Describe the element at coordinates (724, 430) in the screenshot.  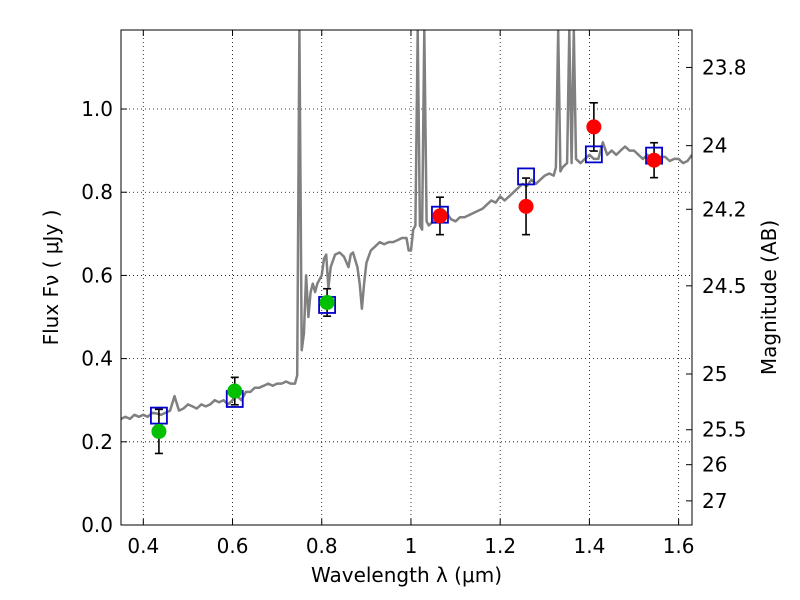
I see `mag-tick-label: 25.5` at that location.